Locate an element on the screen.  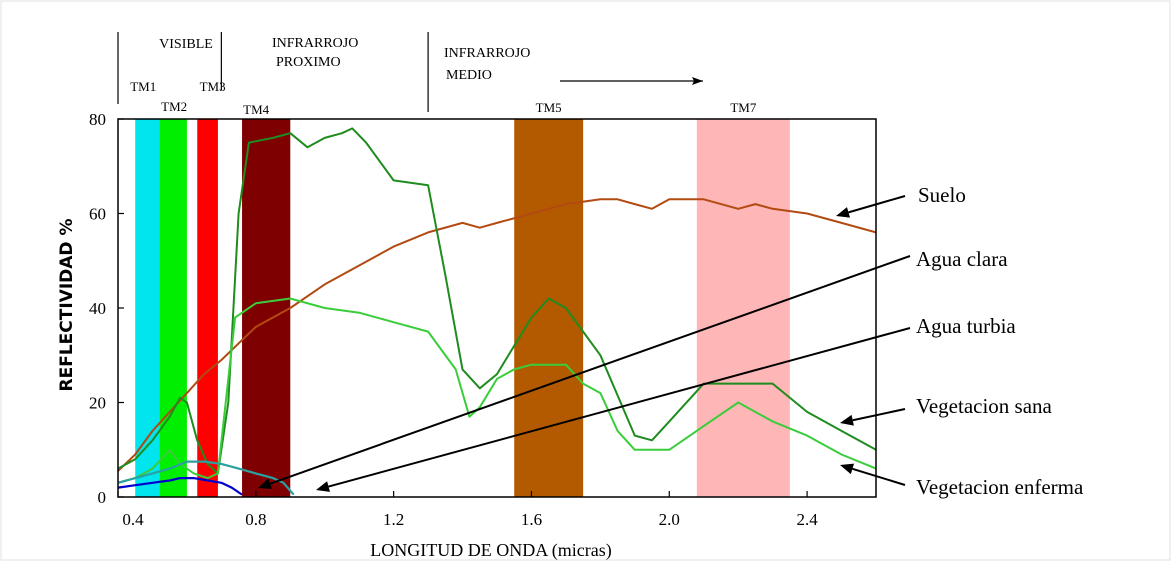
y-tick-label: 20 is located at coordinates (97, 403).